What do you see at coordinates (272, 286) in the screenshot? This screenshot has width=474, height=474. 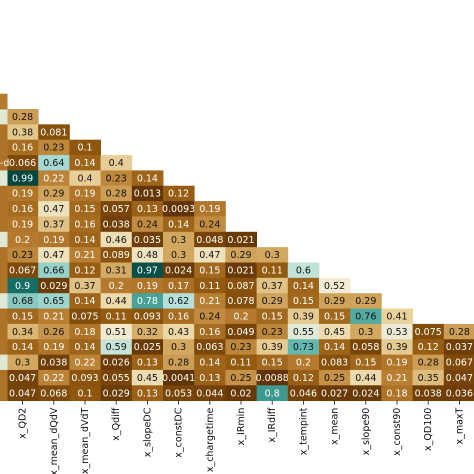 I see `cell-value-label: 0.37` at bounding box center [272, 286].